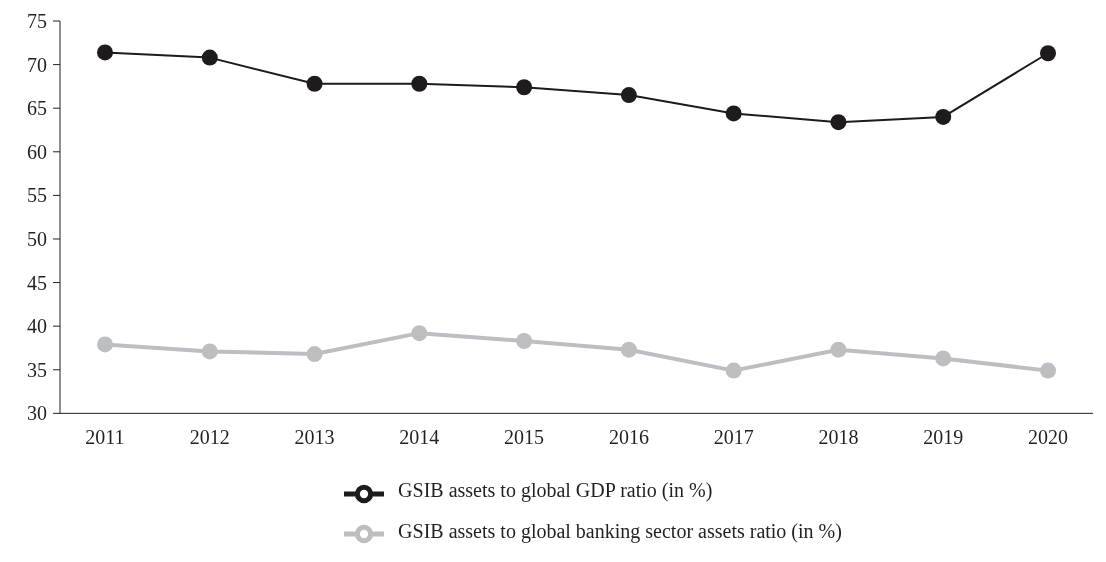 This screenshot has height=562, width=1106. Describe the element at coordinates (943, 436) in the screenshot. I see `x-tick-label: 2019` at that location.